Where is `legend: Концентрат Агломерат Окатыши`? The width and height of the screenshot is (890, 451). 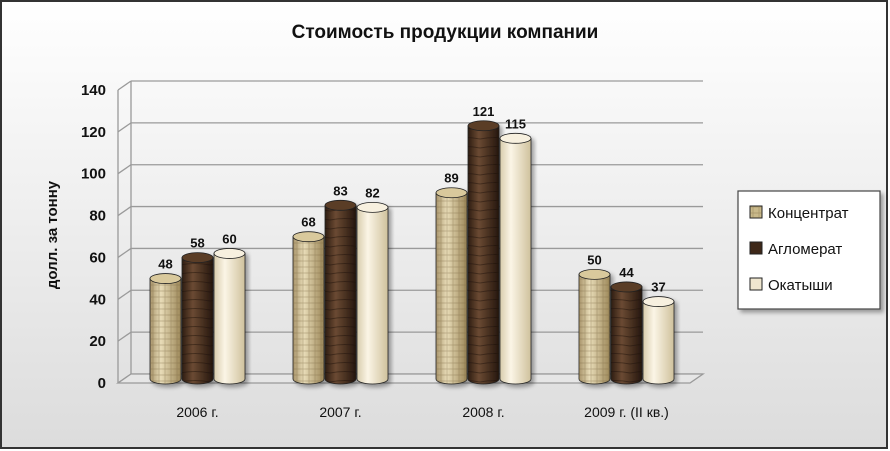 legend: Концентрат Агломерат Окатыши is located at coordinates (809, 250).